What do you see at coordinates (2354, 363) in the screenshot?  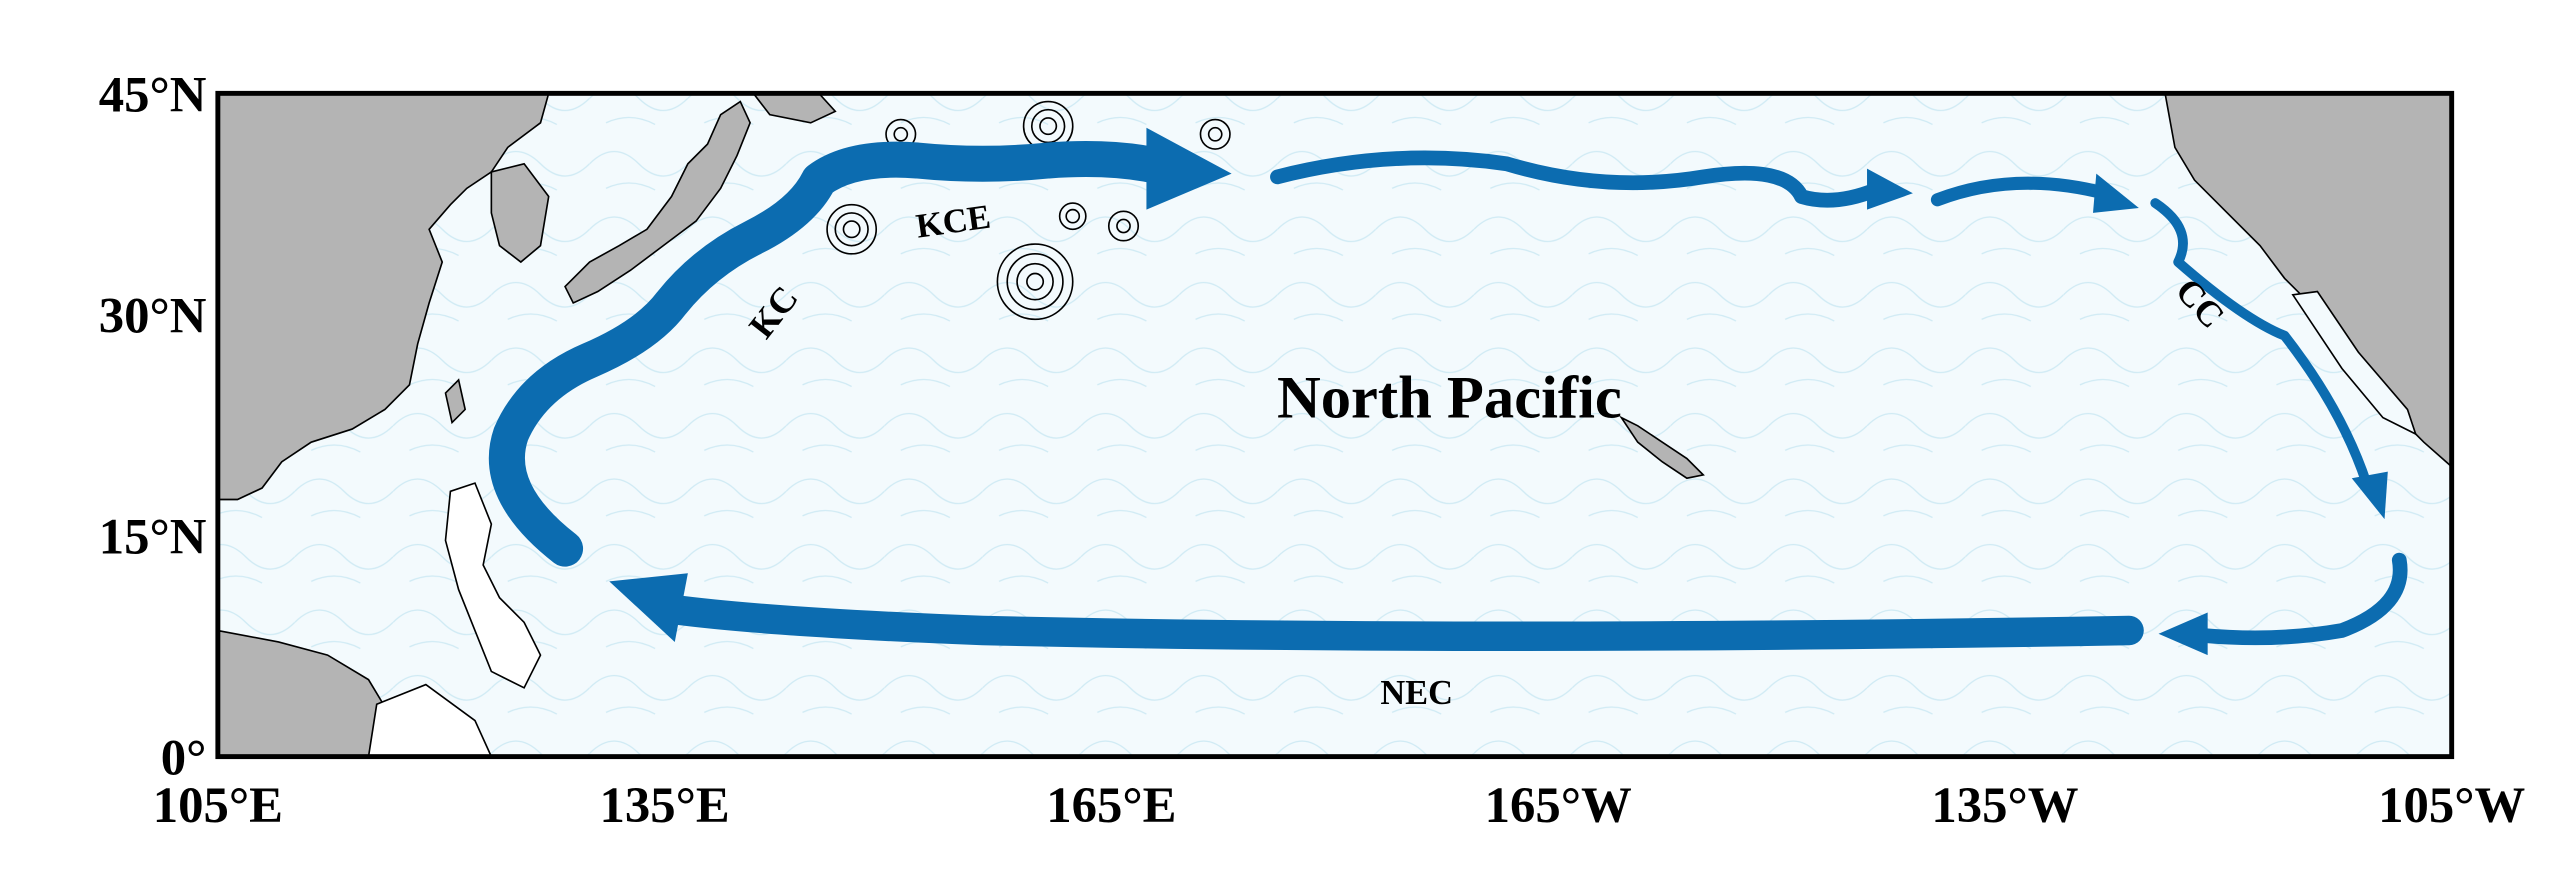 I see `gulf-of-california` at bounding box center [2354, 363].